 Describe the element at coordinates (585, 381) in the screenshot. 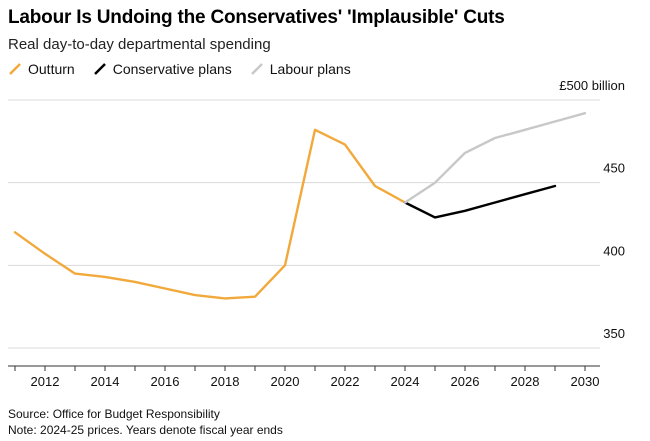

I see `x-tick-label-2030: 2030` at that location.